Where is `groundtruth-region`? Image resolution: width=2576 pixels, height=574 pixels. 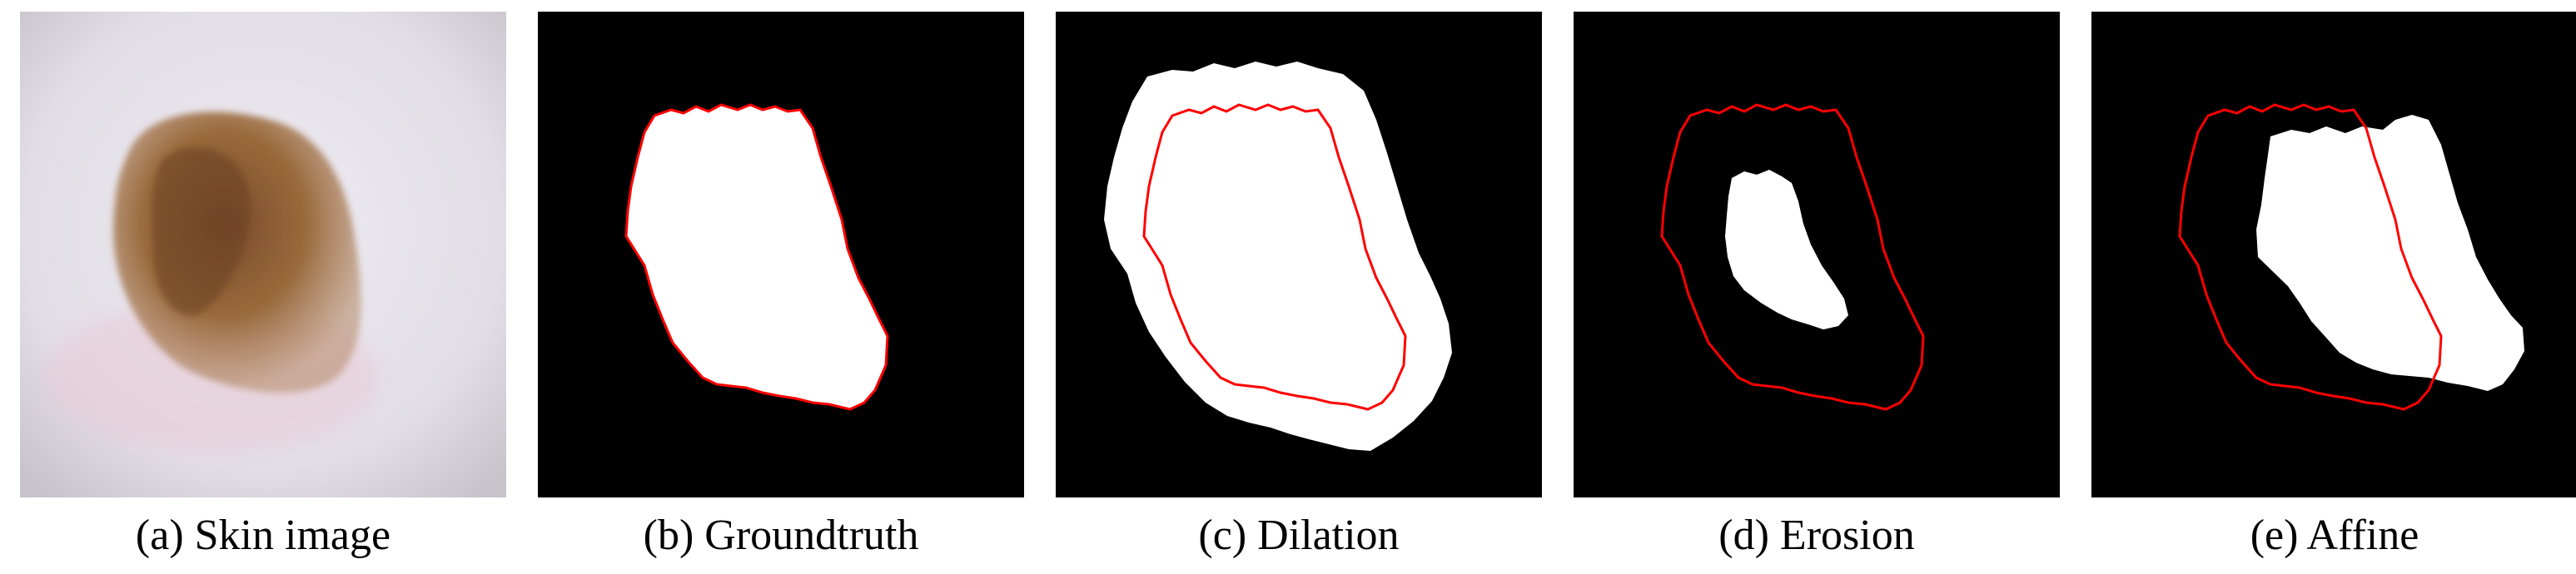
groundtruth-region is located at coordinates (756, 257).